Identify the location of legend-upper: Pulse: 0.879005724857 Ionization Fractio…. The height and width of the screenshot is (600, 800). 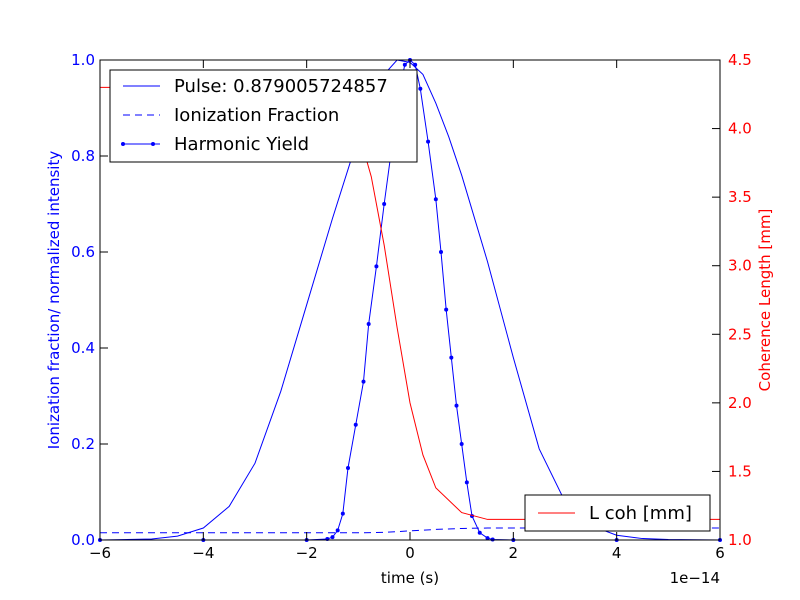
(263, 116).